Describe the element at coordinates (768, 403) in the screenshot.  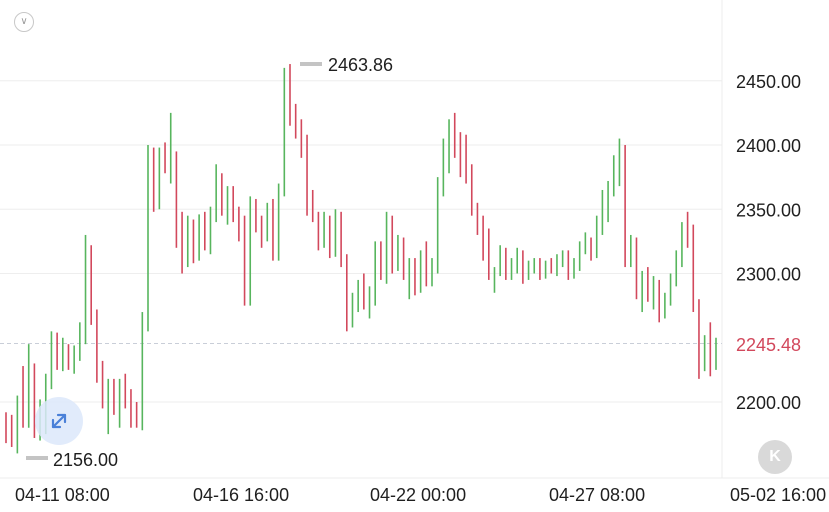
I see `y-tick-label: 2200.00` at that location.